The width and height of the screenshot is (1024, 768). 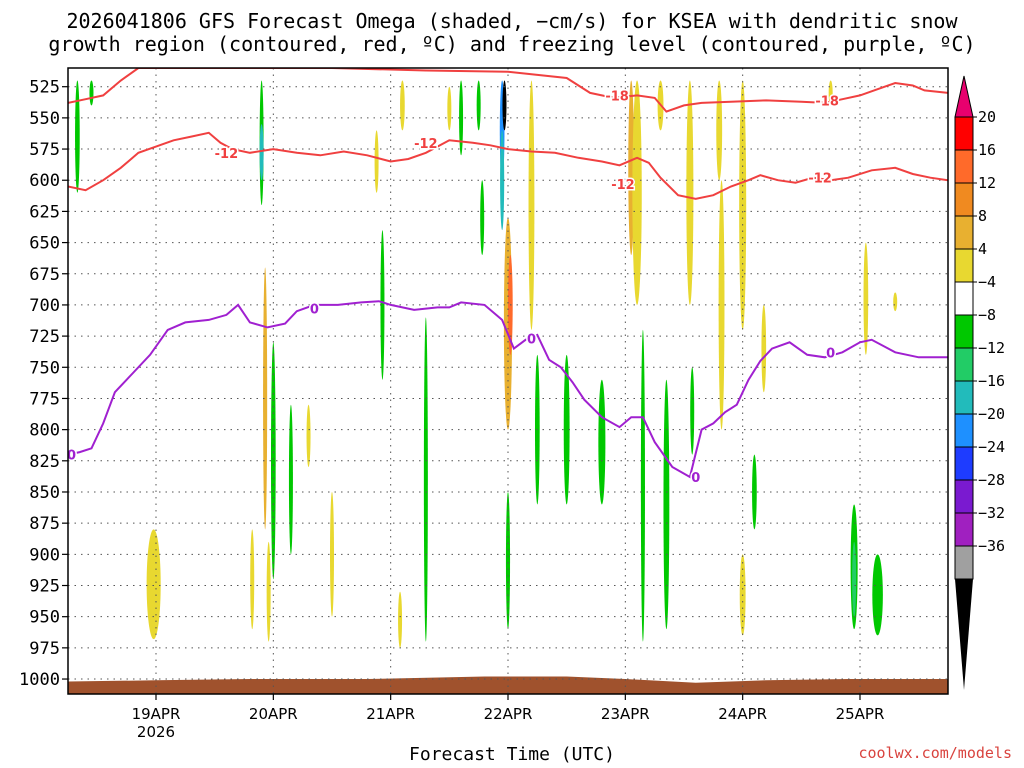 What do you see at coordinates (44, 649) in the screenshot?
I see `y-tick-label-975: 975` at bounding box center [44, 649].